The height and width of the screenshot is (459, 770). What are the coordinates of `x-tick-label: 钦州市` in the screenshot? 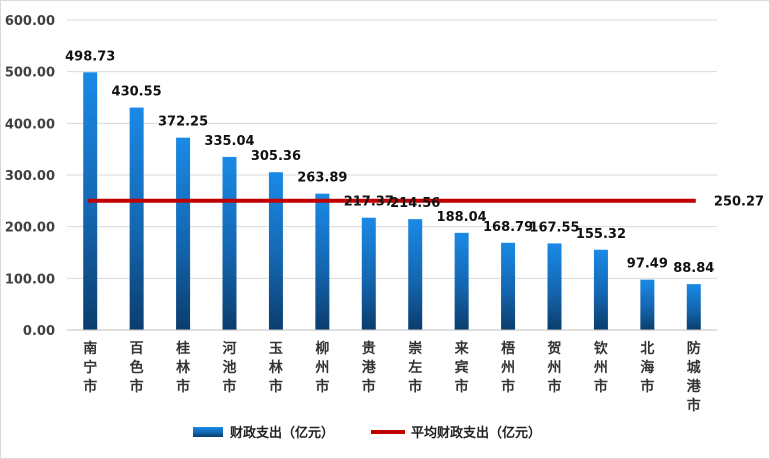 It's located at (600, 367).